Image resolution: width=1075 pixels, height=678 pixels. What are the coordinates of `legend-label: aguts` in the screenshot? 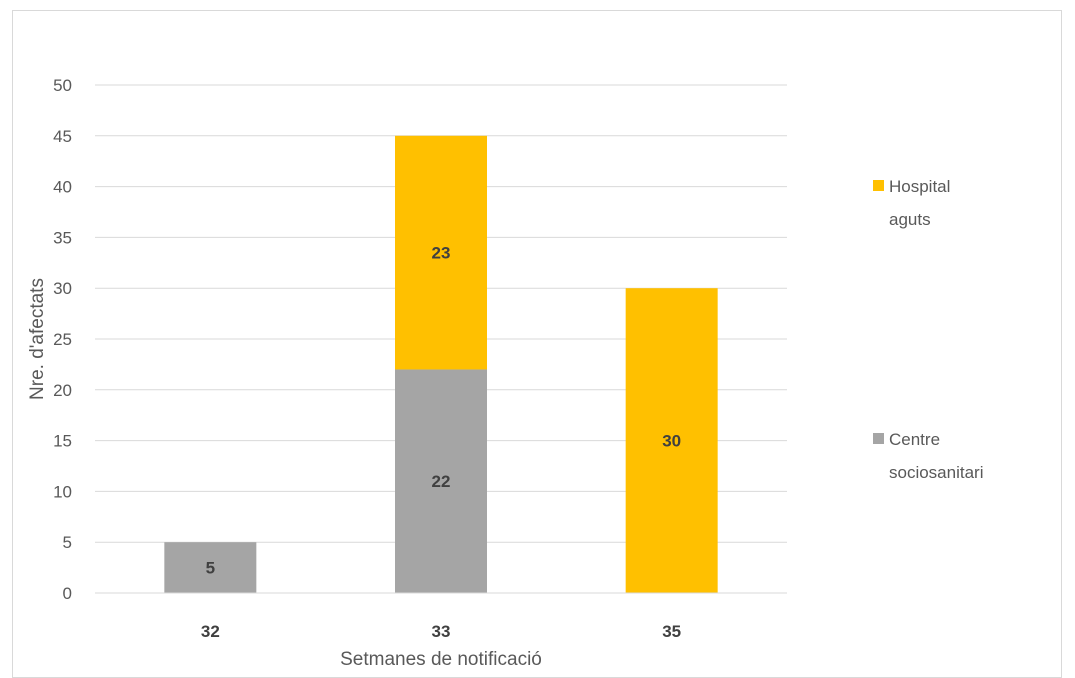 It's located at (910, 219).